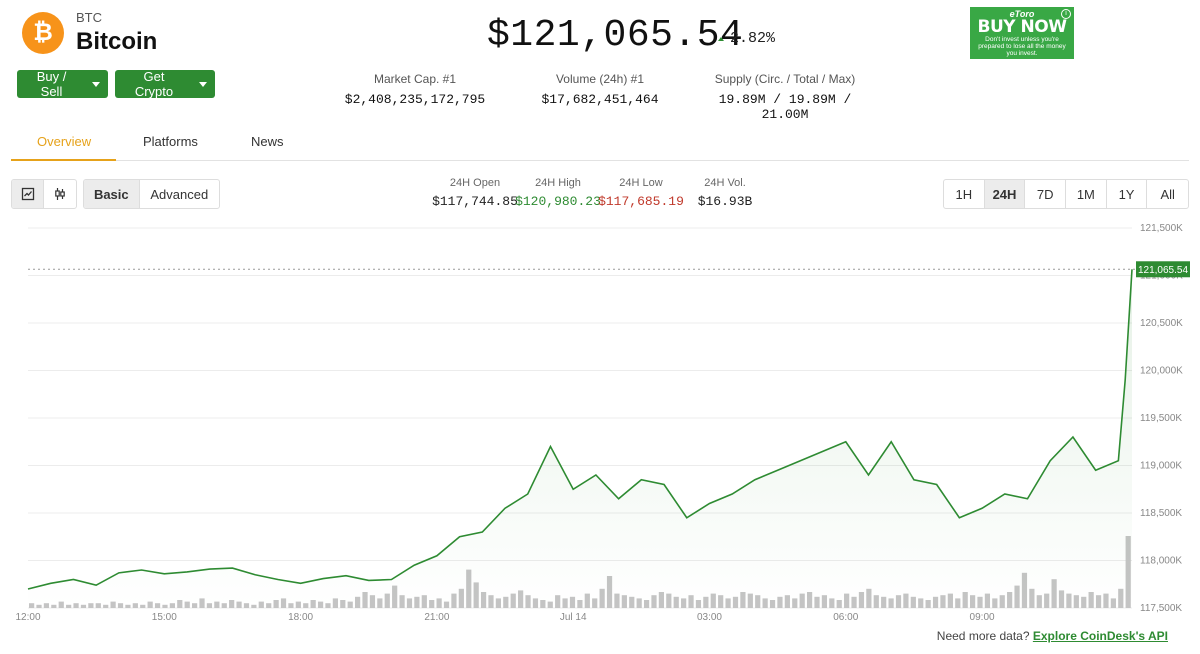  I want to click on day-stat-value: $117,744.85, so click(475, 201).